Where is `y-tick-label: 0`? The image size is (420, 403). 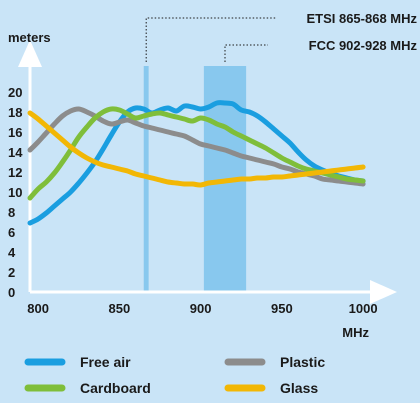 y-tick-label: 0 is located at coordinates (11, 292).